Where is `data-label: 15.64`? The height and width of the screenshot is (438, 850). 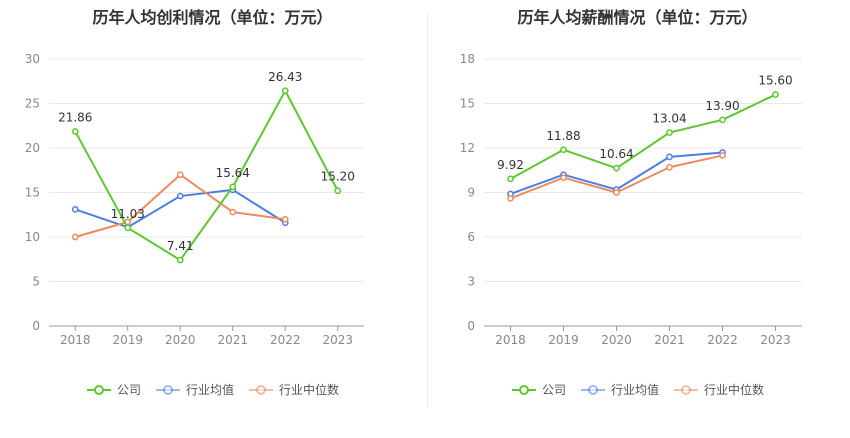
data-label: 15.64 is located at coordinates (233, 173).